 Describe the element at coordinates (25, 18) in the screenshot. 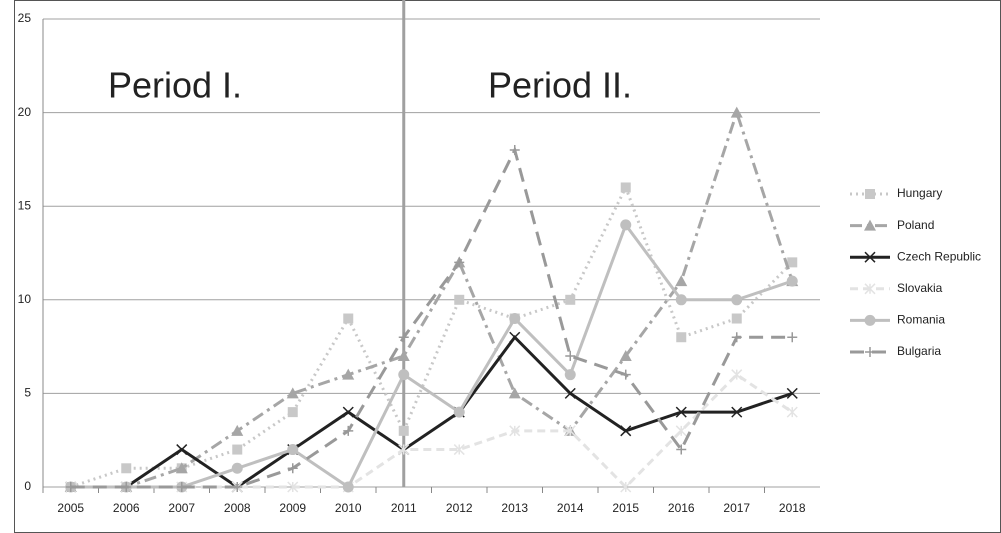

I see `y-tick-label: 25` at that location.